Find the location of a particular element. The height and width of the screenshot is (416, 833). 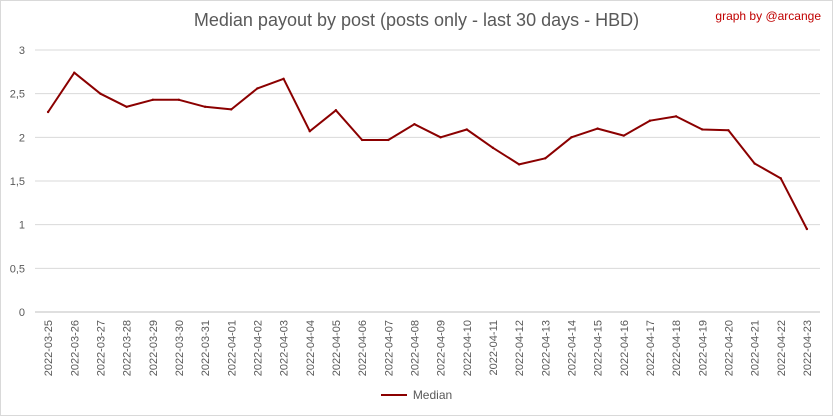

credit-label: graph by @arcange is located at coordinates (768, 16).